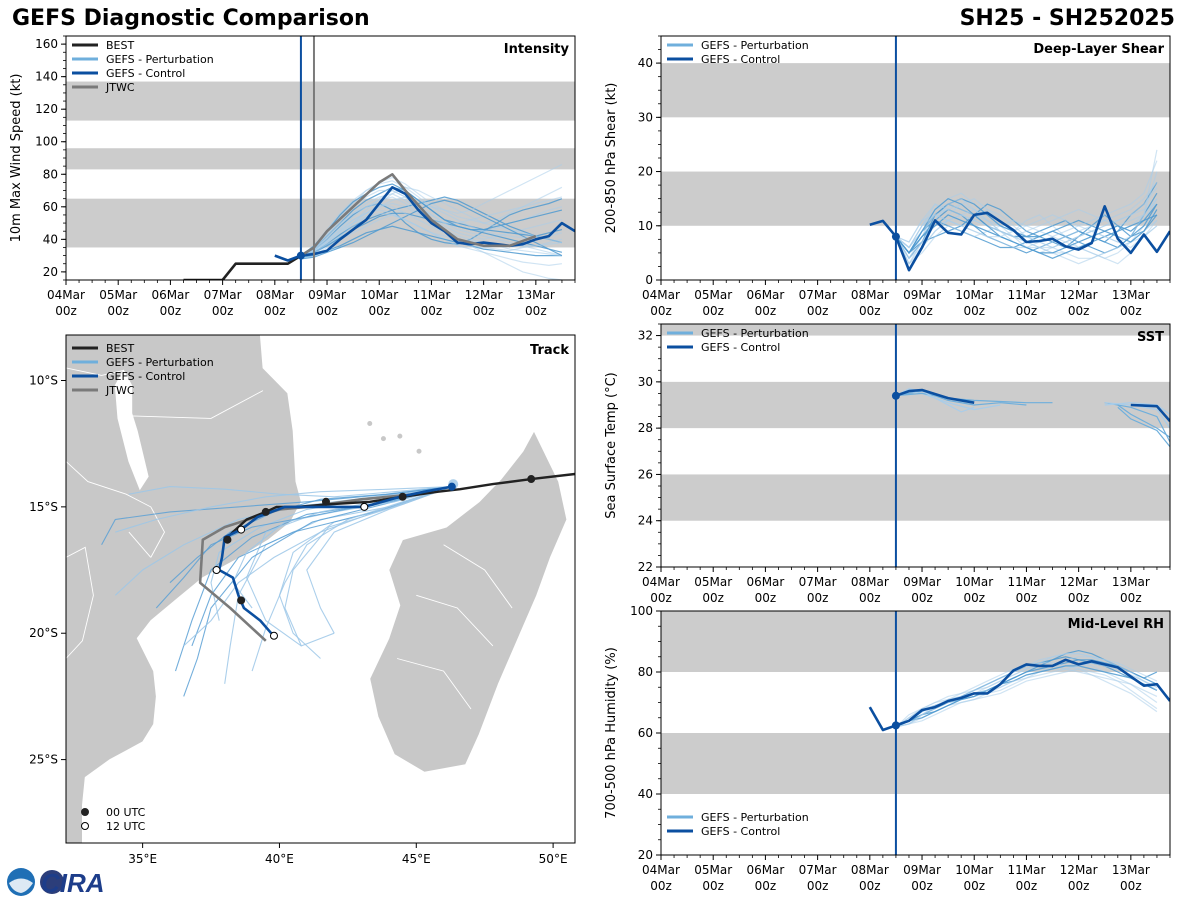 This screenshot has height=900, width=1200. I want to click on sst-xtick-label: 07Mar, so click(818, 582).